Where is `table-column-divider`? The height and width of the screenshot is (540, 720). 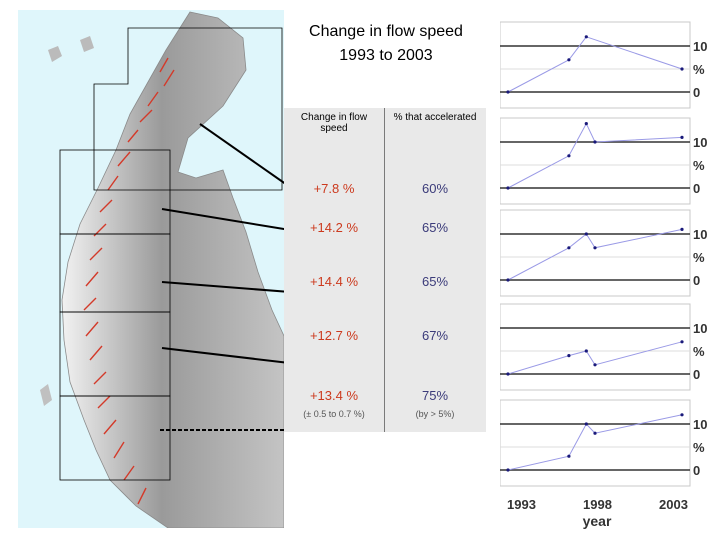
table-column-divider is located at coordinates (384, 270).